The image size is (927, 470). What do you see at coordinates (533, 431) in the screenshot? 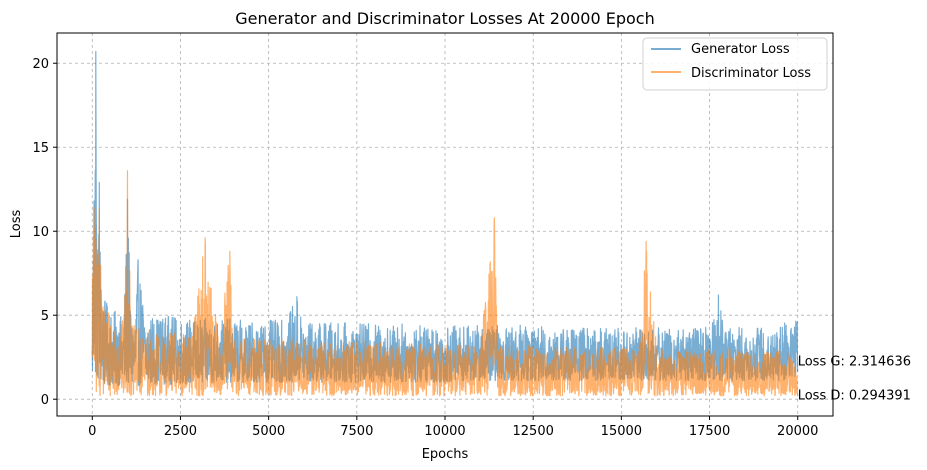
I see `x-tick-label: 12500` at bounding box center [533, 431].